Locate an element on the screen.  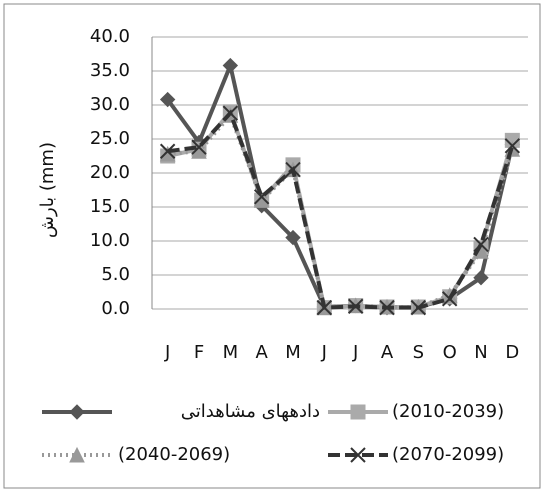
legend-label: (2040-2069) is located at coordinates (174, 454).